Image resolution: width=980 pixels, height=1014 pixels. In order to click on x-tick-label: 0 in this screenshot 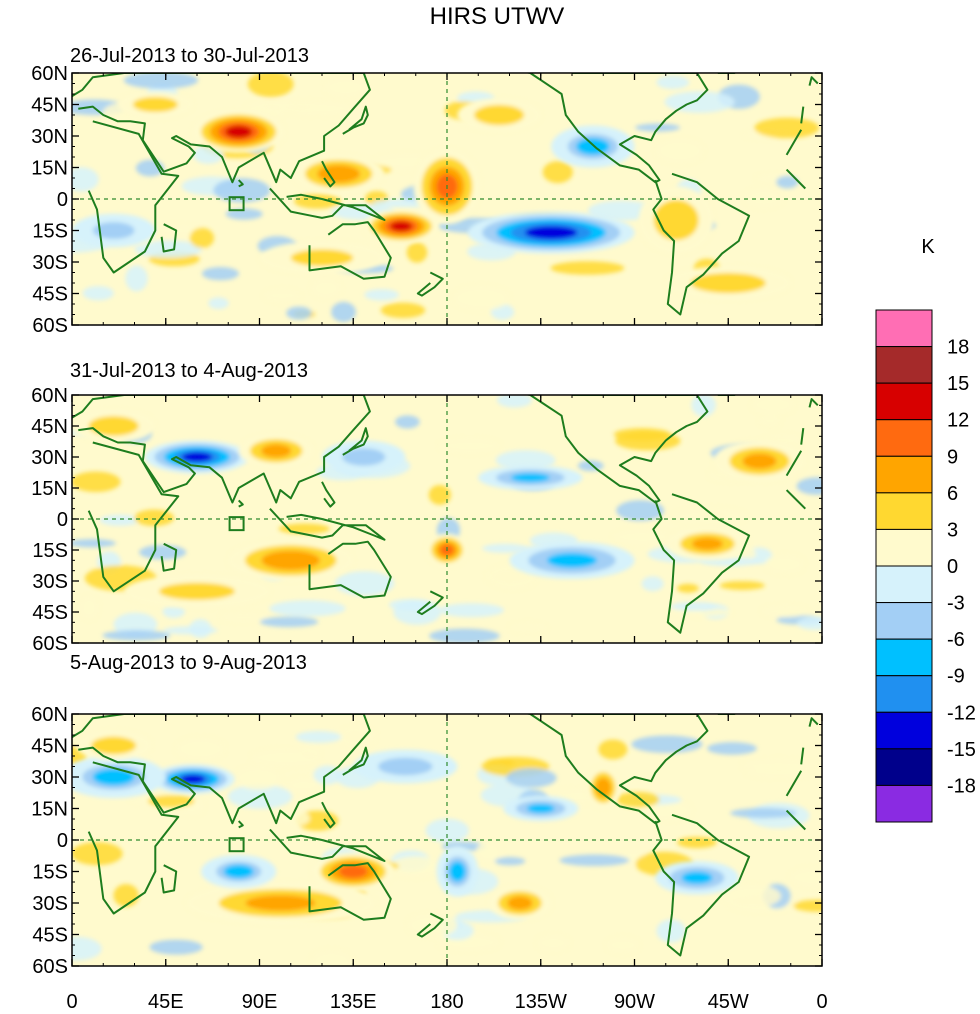, I will do `click(71, 1002)`.